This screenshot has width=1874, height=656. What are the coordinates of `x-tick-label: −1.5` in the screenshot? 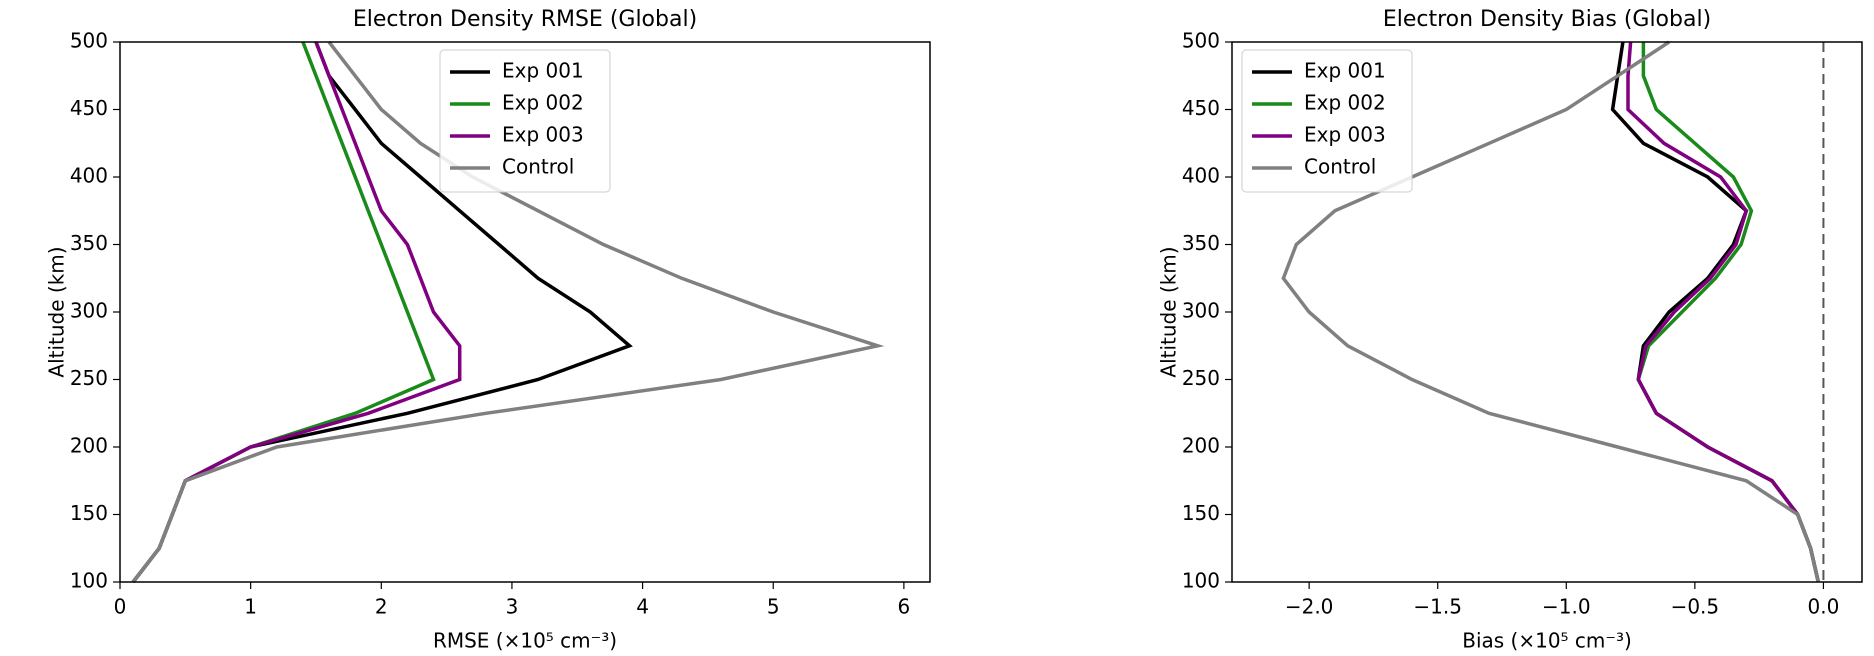 It's located at (1437, 607).